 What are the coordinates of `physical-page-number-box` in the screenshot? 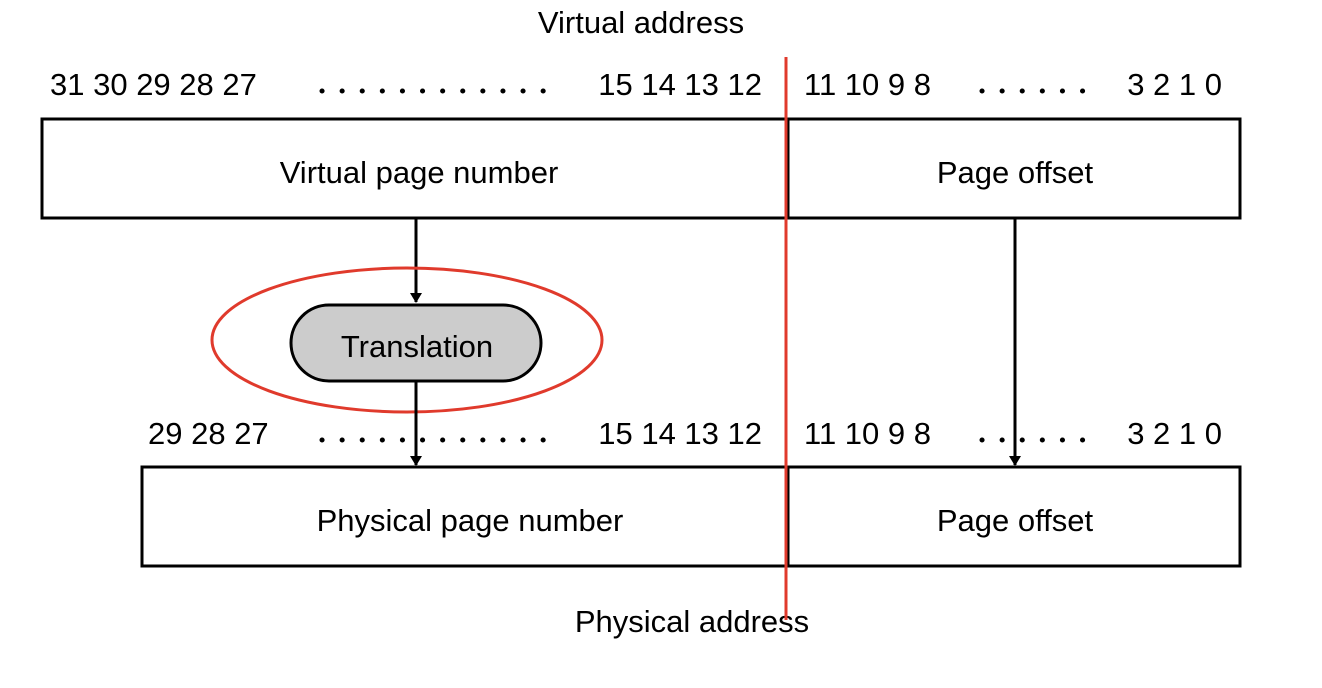 It's located at (465, 516).